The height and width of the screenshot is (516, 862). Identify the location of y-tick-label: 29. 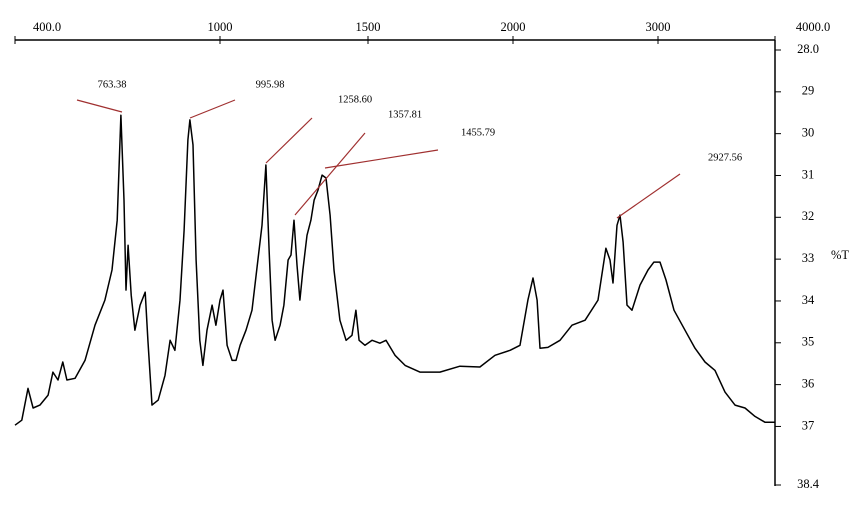
(808, 91).